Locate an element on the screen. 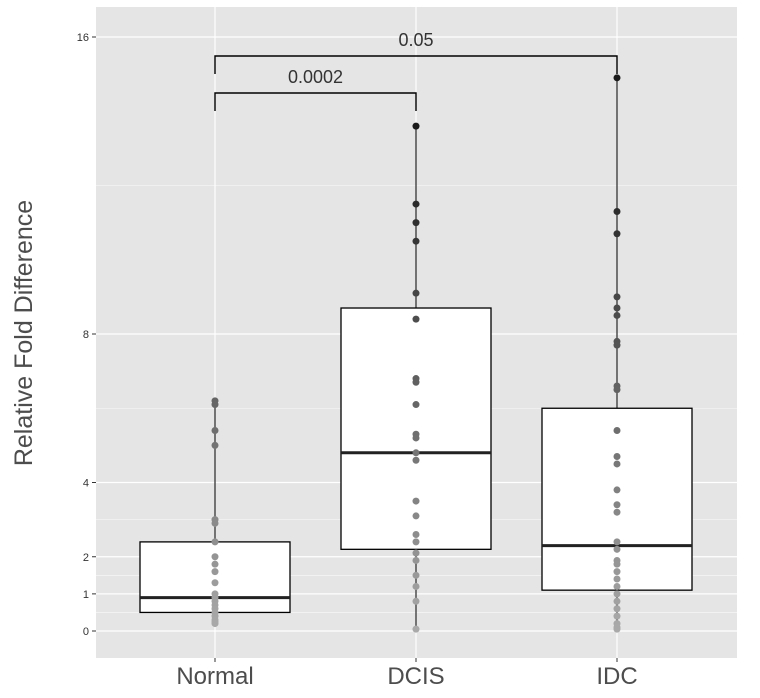 The image size is (760, 698). tick-label: 16 is located at coordinates (83, 38).